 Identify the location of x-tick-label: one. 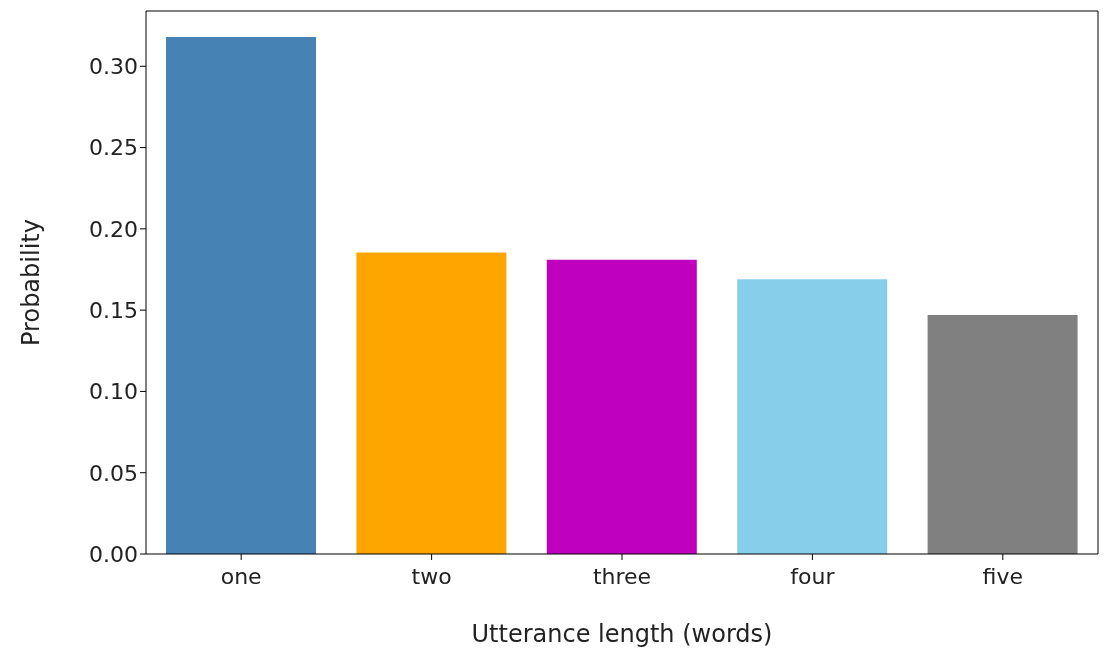
(241, 576).